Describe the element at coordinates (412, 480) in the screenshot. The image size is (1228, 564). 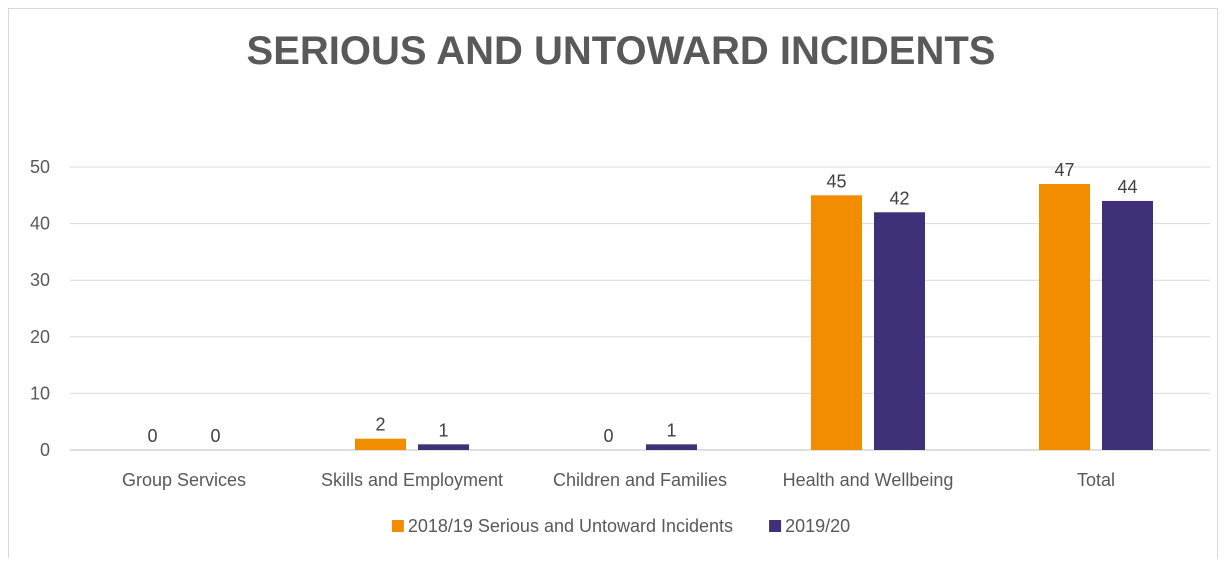
I see `category-label: Skills and Employment` at that location.